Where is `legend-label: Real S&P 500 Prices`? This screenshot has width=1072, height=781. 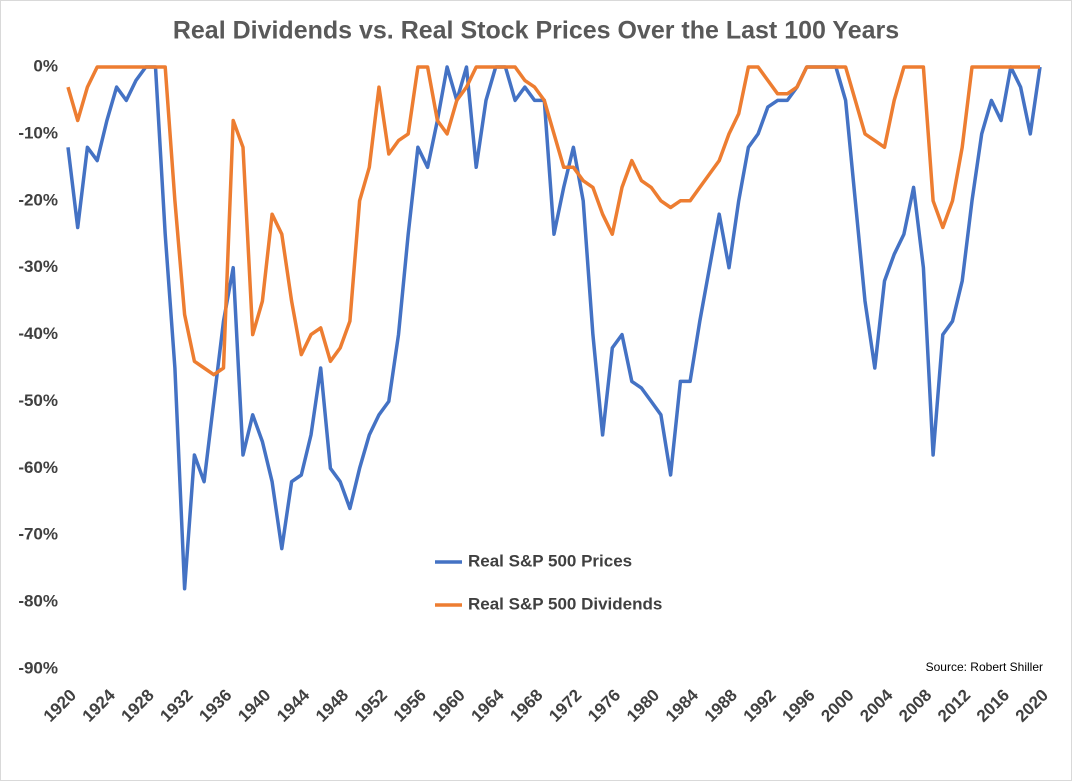
legend-label: Real S&P 500 Prices is located at coordinates (550, 560).